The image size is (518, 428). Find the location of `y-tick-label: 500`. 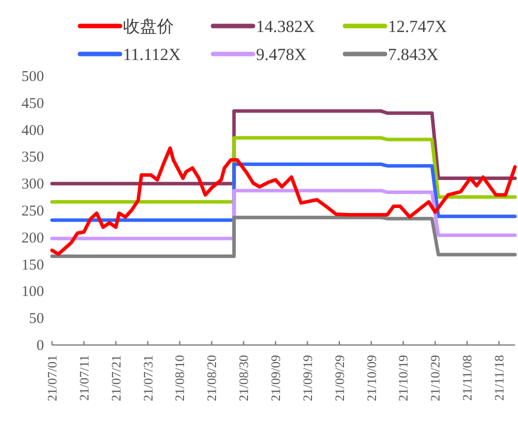

y-tick-label: 500 is located at coordinates (33, 77).